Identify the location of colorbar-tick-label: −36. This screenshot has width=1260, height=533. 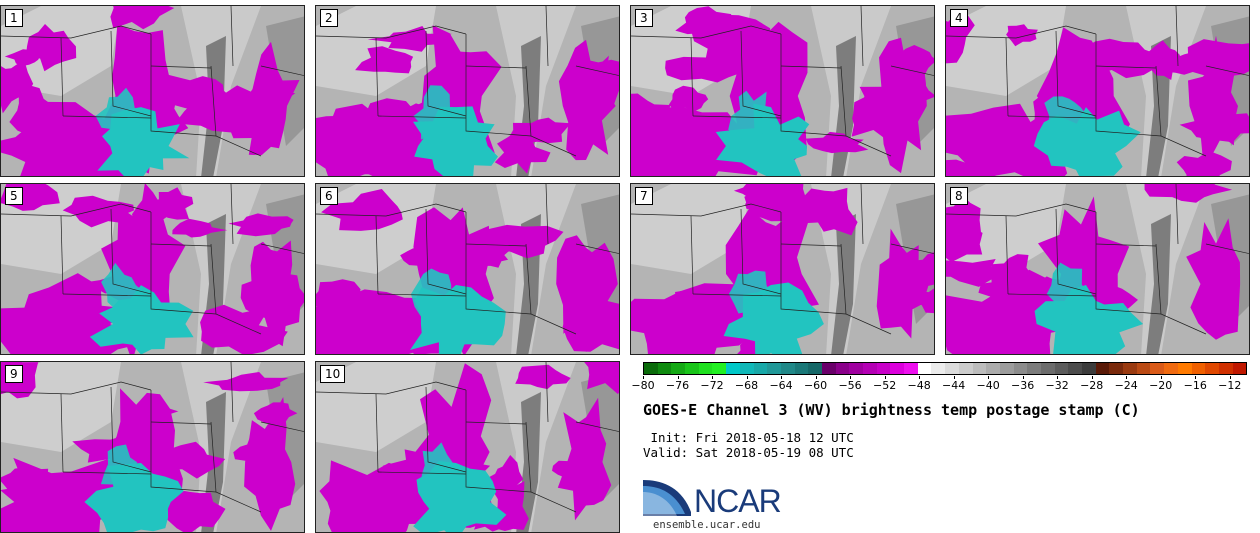
(1023, 385).